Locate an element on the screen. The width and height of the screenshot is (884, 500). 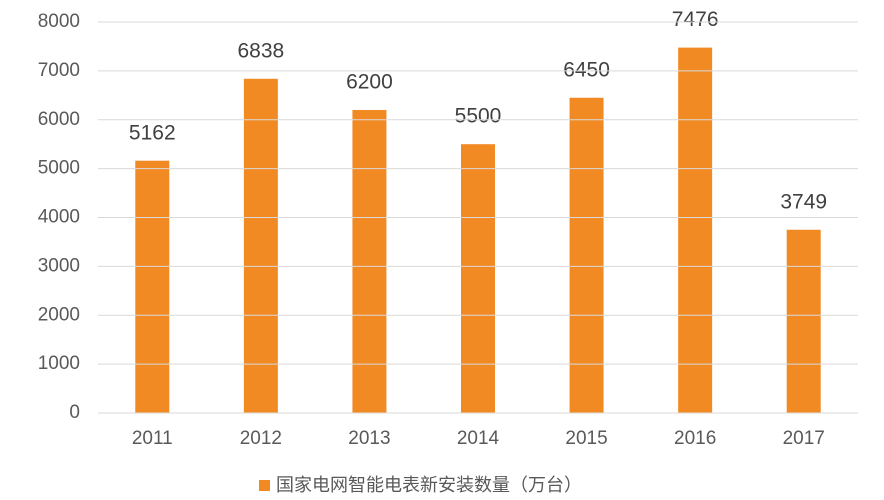
value-label: 5162 is located at coordinates (152, 132).